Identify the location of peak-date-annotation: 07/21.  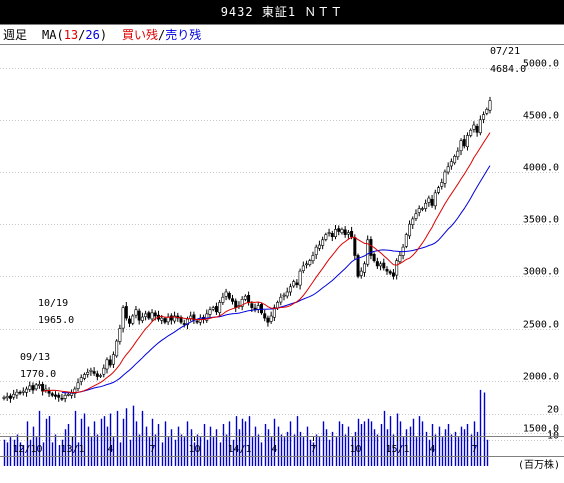
(505, 51).